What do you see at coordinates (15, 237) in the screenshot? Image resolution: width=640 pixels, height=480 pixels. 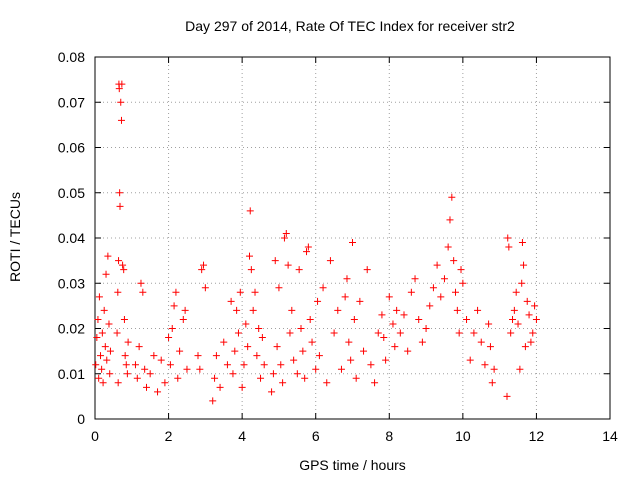 I see `y-axis-label: ROTI / TECUs` at bounding box center [15, 237].